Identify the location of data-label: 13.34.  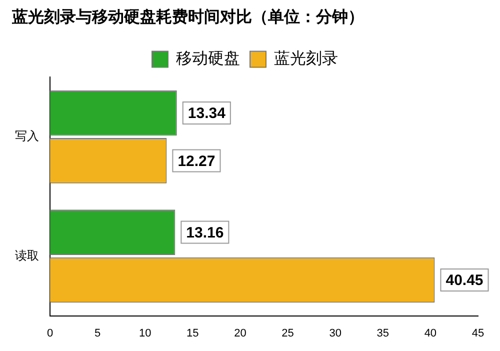
(207, 113).